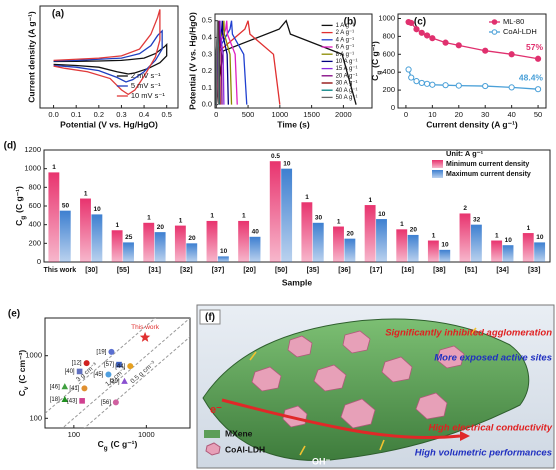 This screenshot has height=470, width=556. I want to click on bar-annotation: 20, so click(414, 230).